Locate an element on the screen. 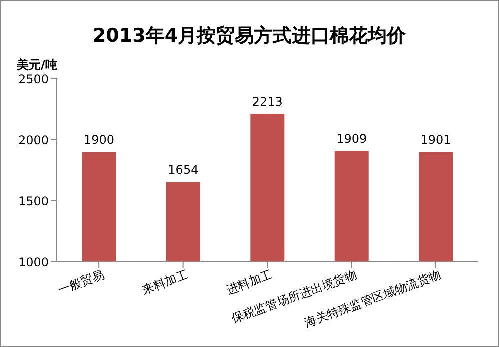 The width and height of the screenshot is (499, 347). chart-title: 2013年4月按贸易方式进口棉花均价 is located at coordinates (250, 36).